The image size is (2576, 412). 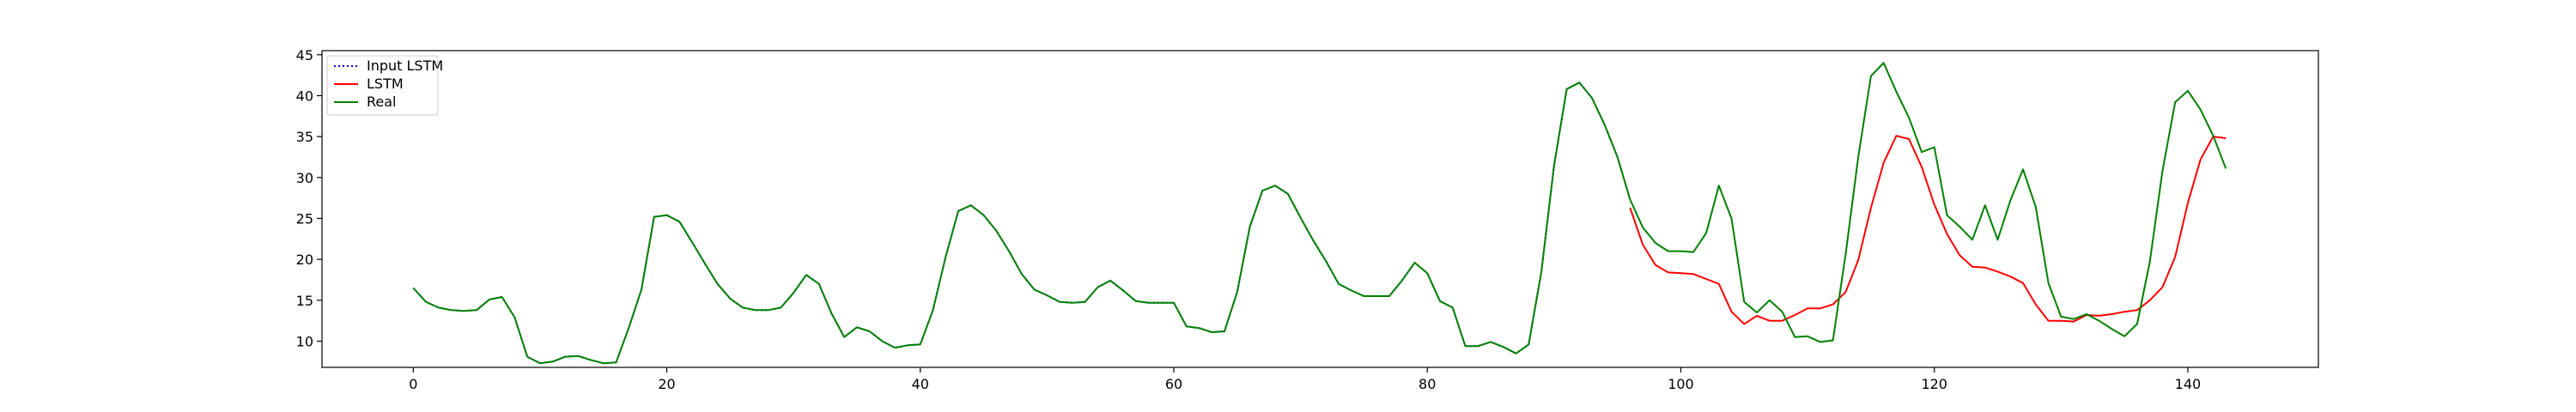 I want to click on x-tick-label: 0, so click(x=413, y=384).